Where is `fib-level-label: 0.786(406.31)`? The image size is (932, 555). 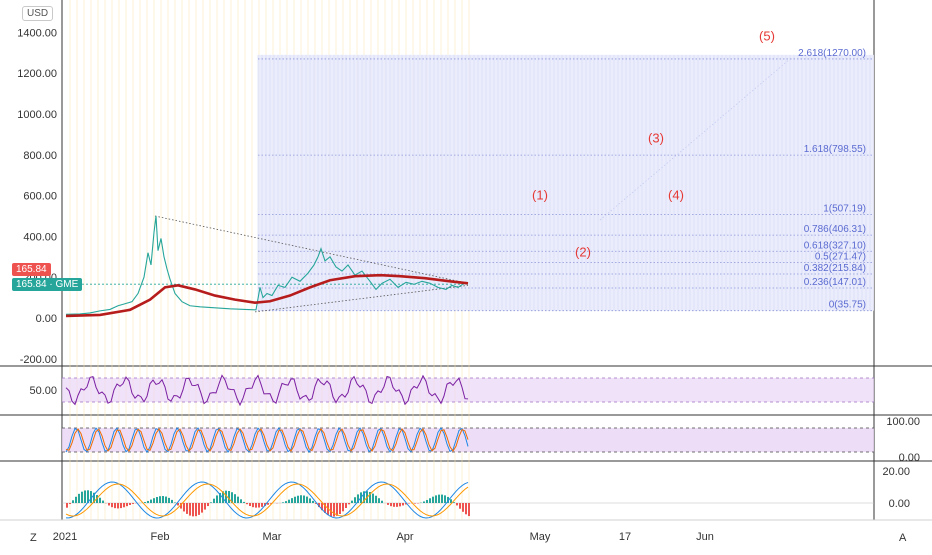
fib-level-label: 0.786(406.31) is located at coordinates (835, 229).